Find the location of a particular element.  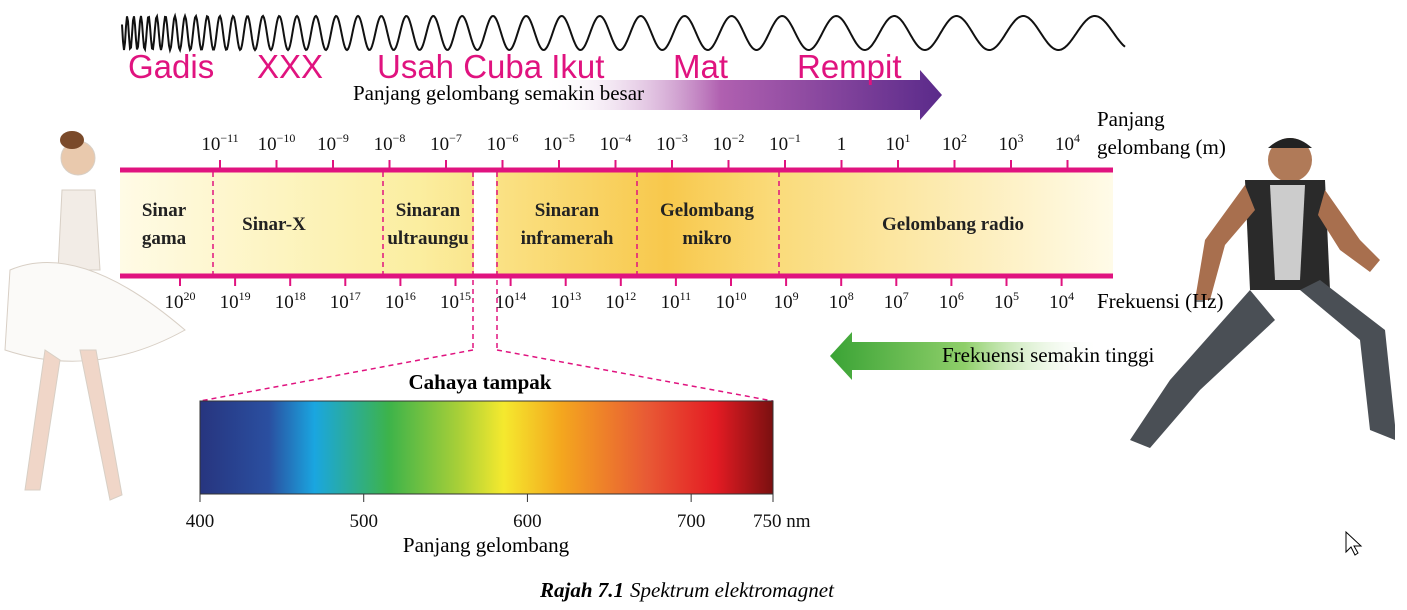

frequency-tick-label-exp: 17 is located at coordinates (355, 296).